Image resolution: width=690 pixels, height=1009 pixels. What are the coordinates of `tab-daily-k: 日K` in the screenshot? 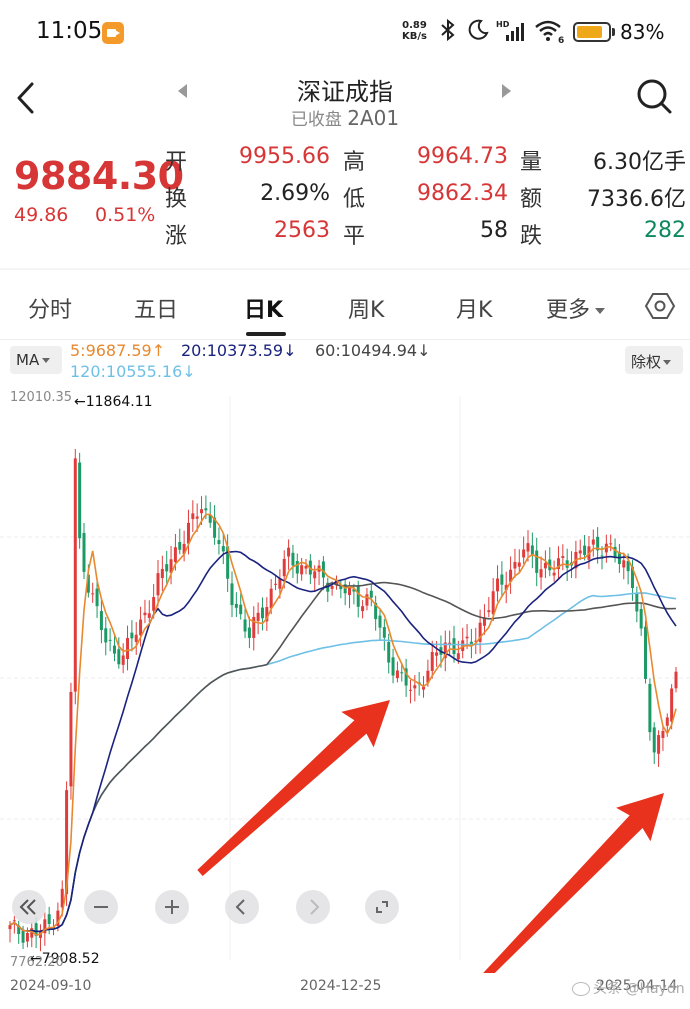 It's located at (264, 310).